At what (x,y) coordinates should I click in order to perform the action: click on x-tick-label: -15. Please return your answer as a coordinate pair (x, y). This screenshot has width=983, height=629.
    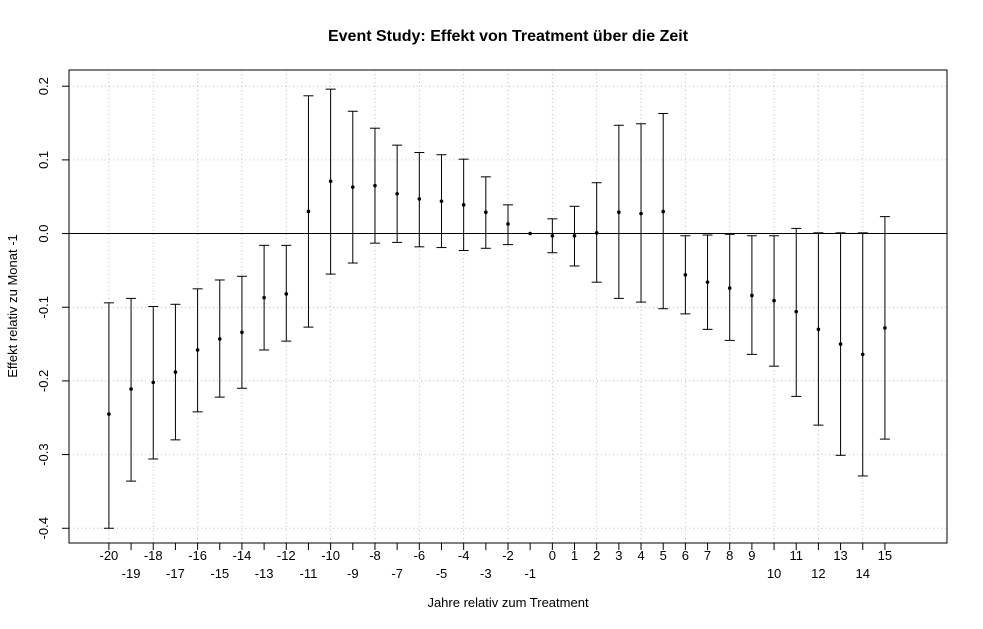
    Looking at the image, I should click on (219, 573).